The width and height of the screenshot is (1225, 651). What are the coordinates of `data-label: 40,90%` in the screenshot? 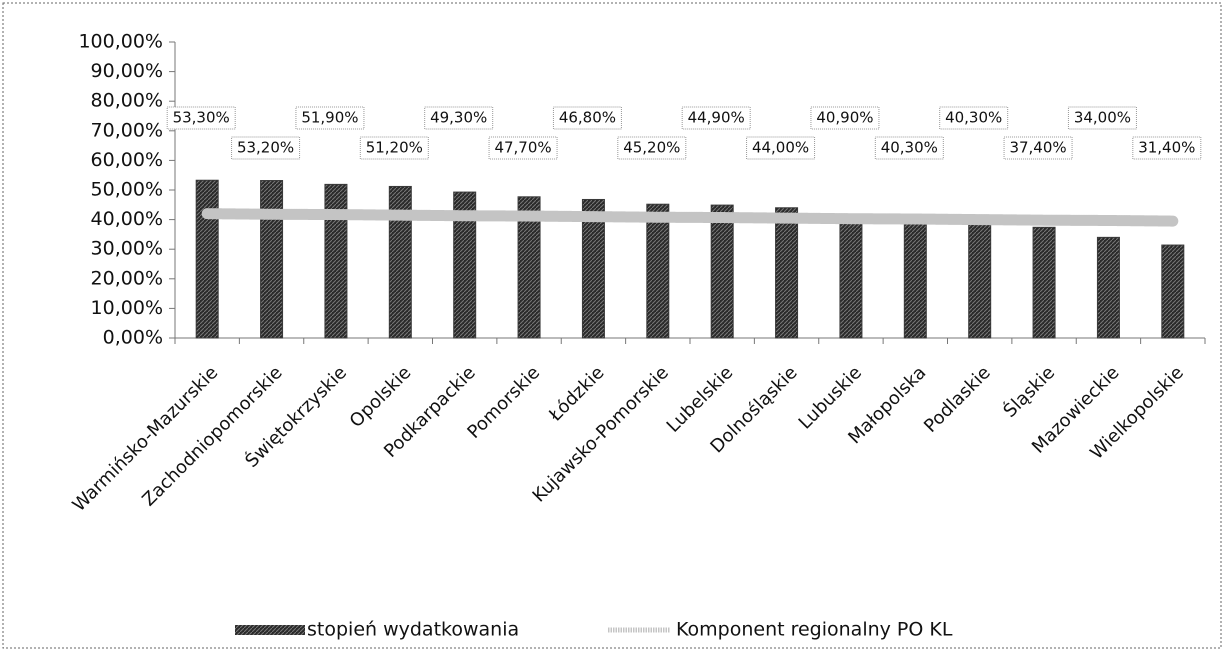 It's located at (844, 118).